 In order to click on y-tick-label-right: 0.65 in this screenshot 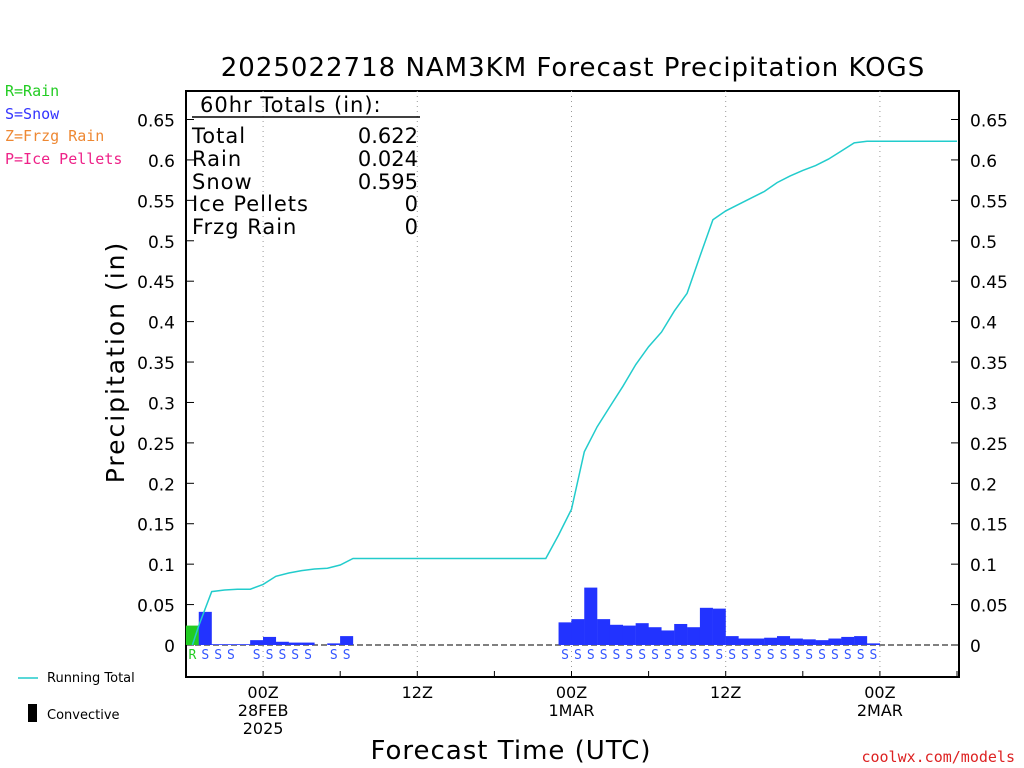, I will do `click(989, 122)`.